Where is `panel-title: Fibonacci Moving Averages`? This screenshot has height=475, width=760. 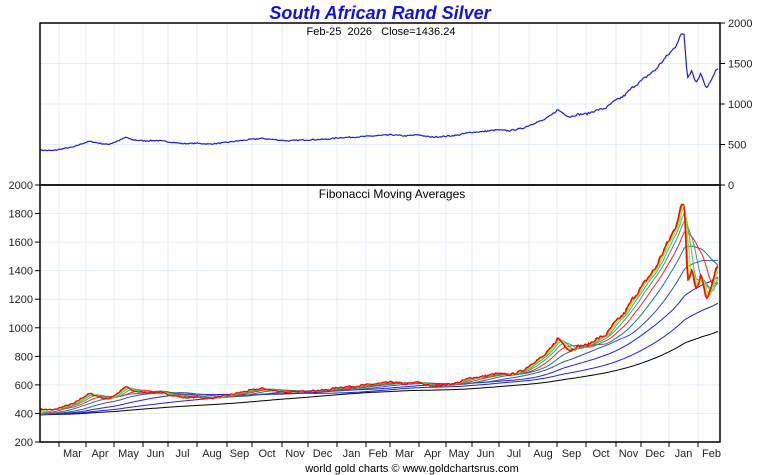
panel-title: Fibonacci Moving Averages is located at coordinates (392, 194).